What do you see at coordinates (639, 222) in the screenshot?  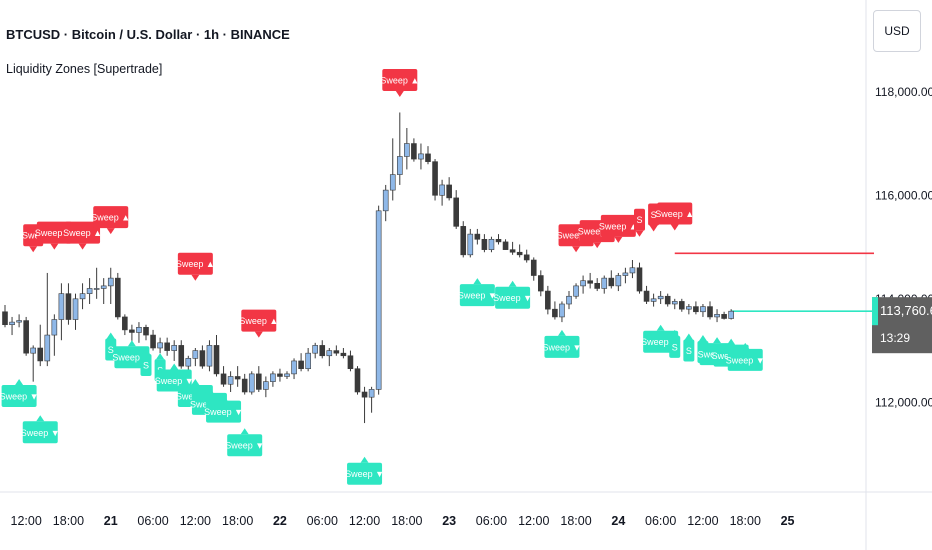 I see `sweep-high-label: S` at bounding box center [639, 222].